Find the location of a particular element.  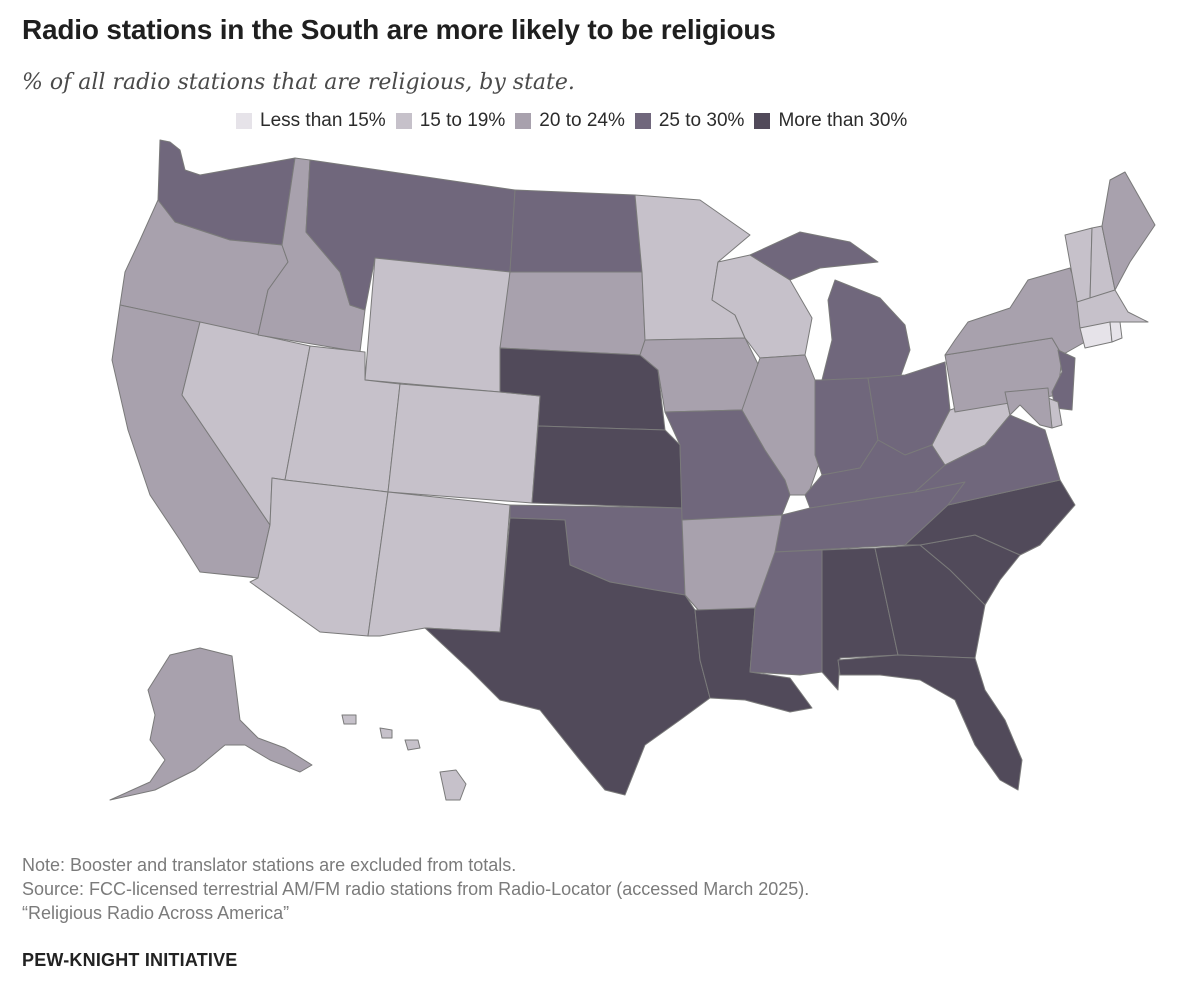

state-north-dakota is located at coordinates (576, 231).